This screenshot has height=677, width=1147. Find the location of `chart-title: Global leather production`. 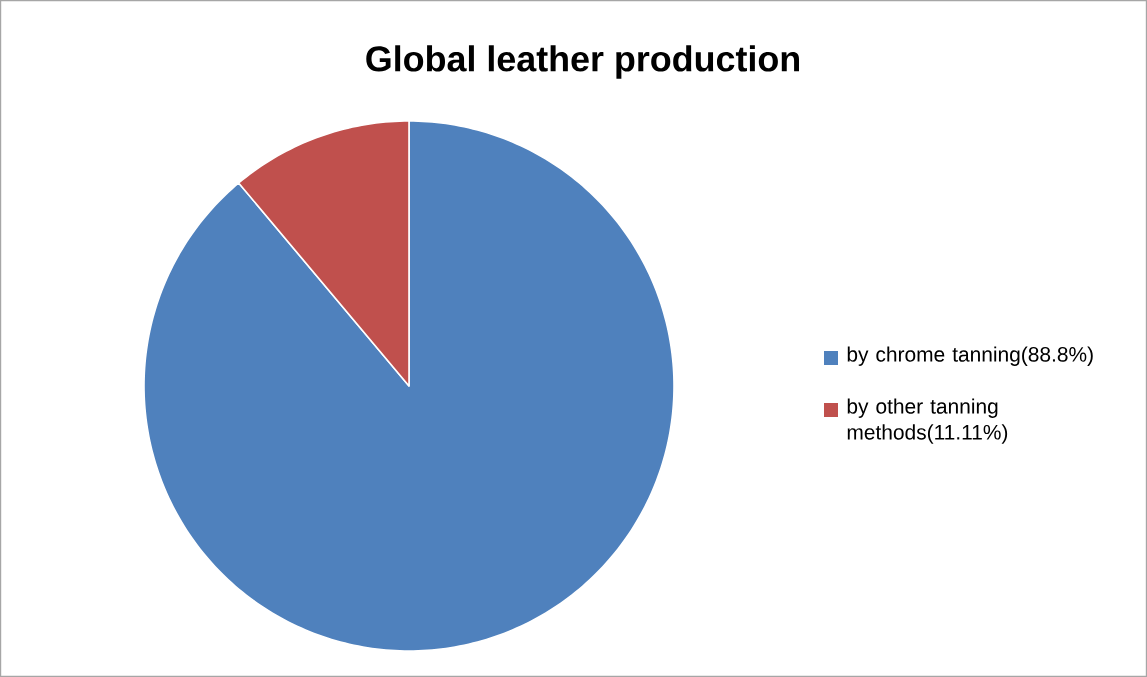

chart-title: Global leather production is located at coordinates (582, 62).